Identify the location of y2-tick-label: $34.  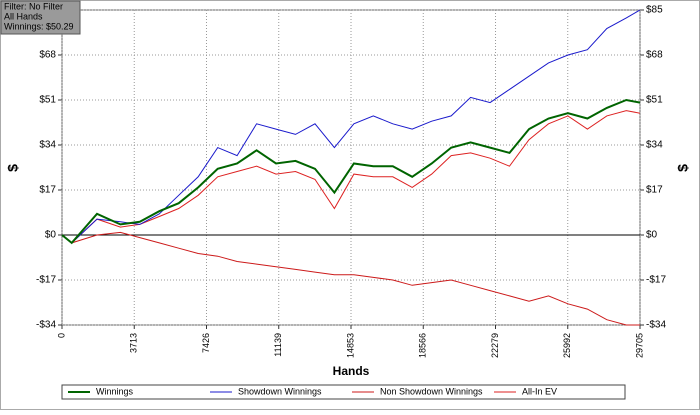
(654, 145).